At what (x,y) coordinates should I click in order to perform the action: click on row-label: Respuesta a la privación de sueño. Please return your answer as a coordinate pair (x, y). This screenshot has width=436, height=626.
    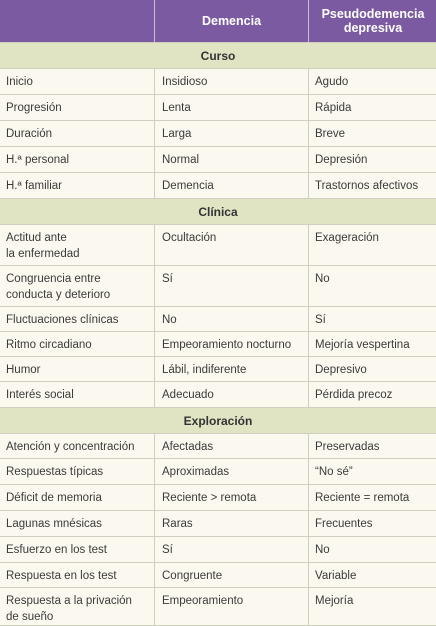
    Looking at the image, I should click on (69, 609).